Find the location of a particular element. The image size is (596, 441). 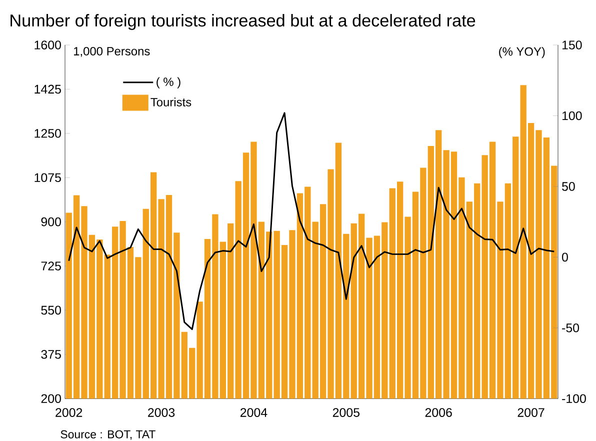

x-tick-label: 2006 is located at coordinates (438, 412).